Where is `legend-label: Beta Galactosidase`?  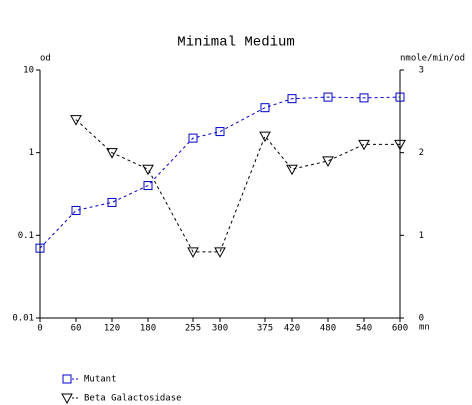
legend-label: Beta Galactosidase is located at coordinates (133, 399).